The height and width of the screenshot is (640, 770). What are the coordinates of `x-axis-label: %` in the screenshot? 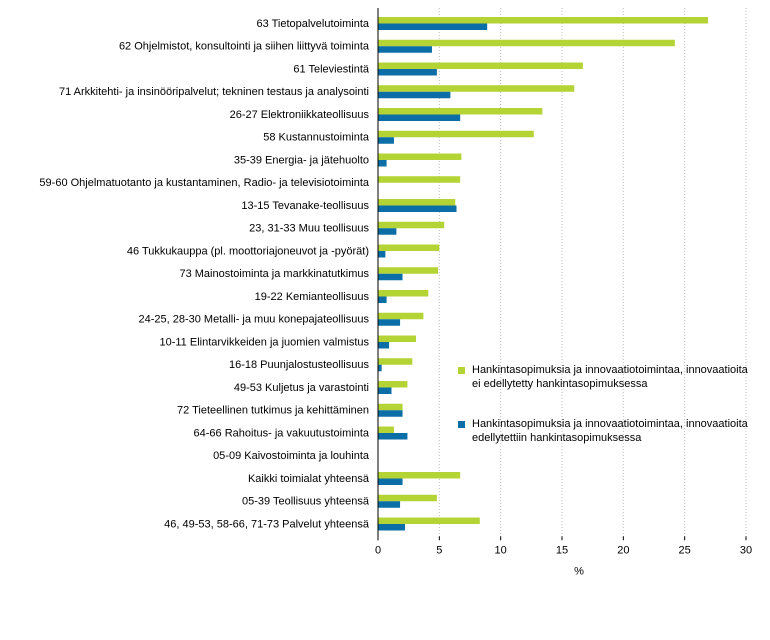 It's located at (579, 571).